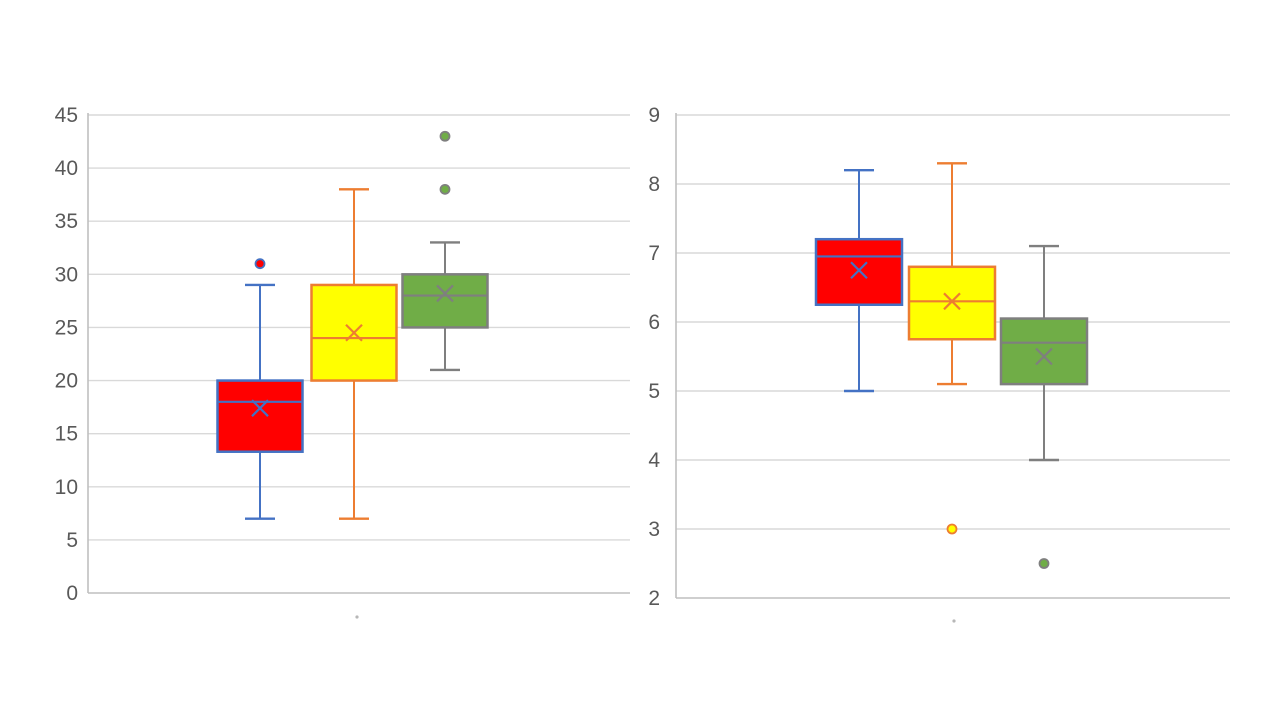 The width and height of the screenshot is (1280, 720). Describe the element at coordinates (654, 460) in the screenshot. I see `y-tick-label: 4` at that location.